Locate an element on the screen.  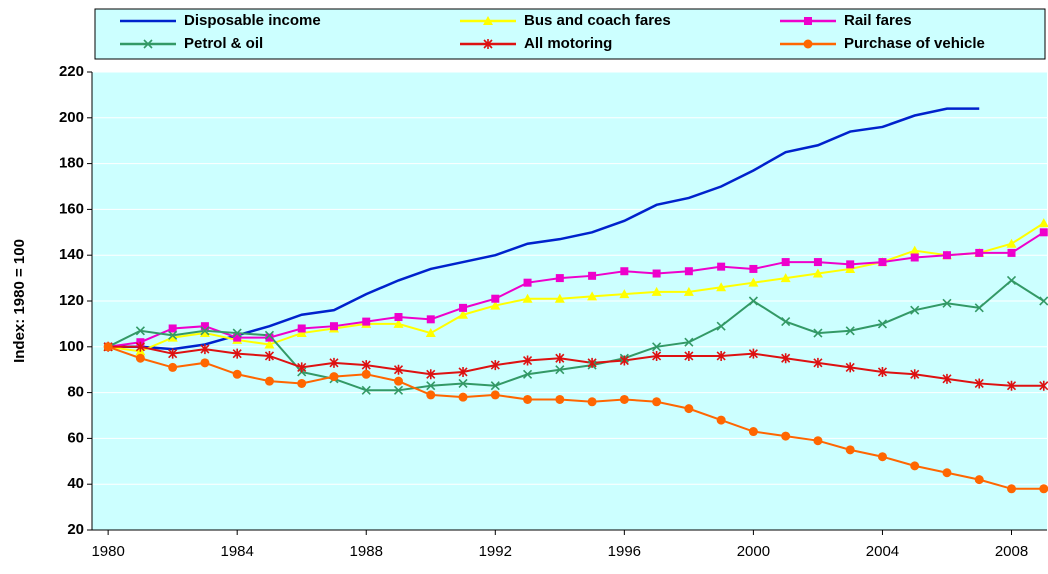
x-tick-label: 1984 is located at coordinates (236, 551).